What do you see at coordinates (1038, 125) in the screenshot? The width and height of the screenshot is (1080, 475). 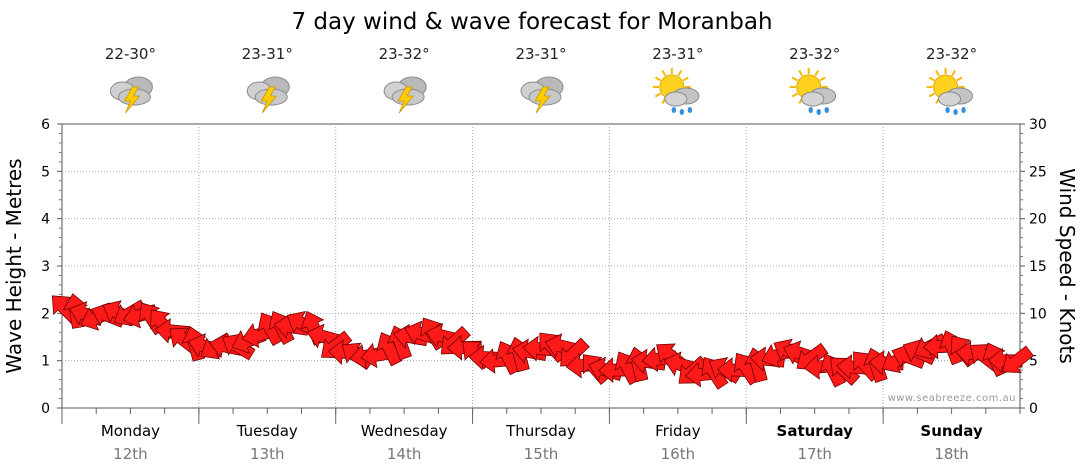 I see `right-tick-label: 30` at bounding box center [1038, 125].